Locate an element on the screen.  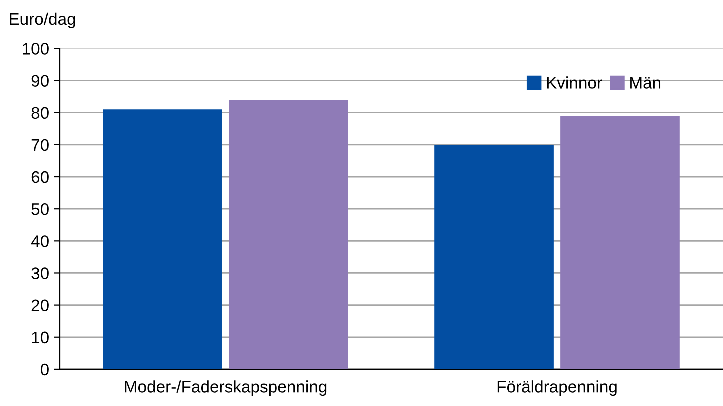
y-tick-label: 90 is located at coordinates (40, 81).